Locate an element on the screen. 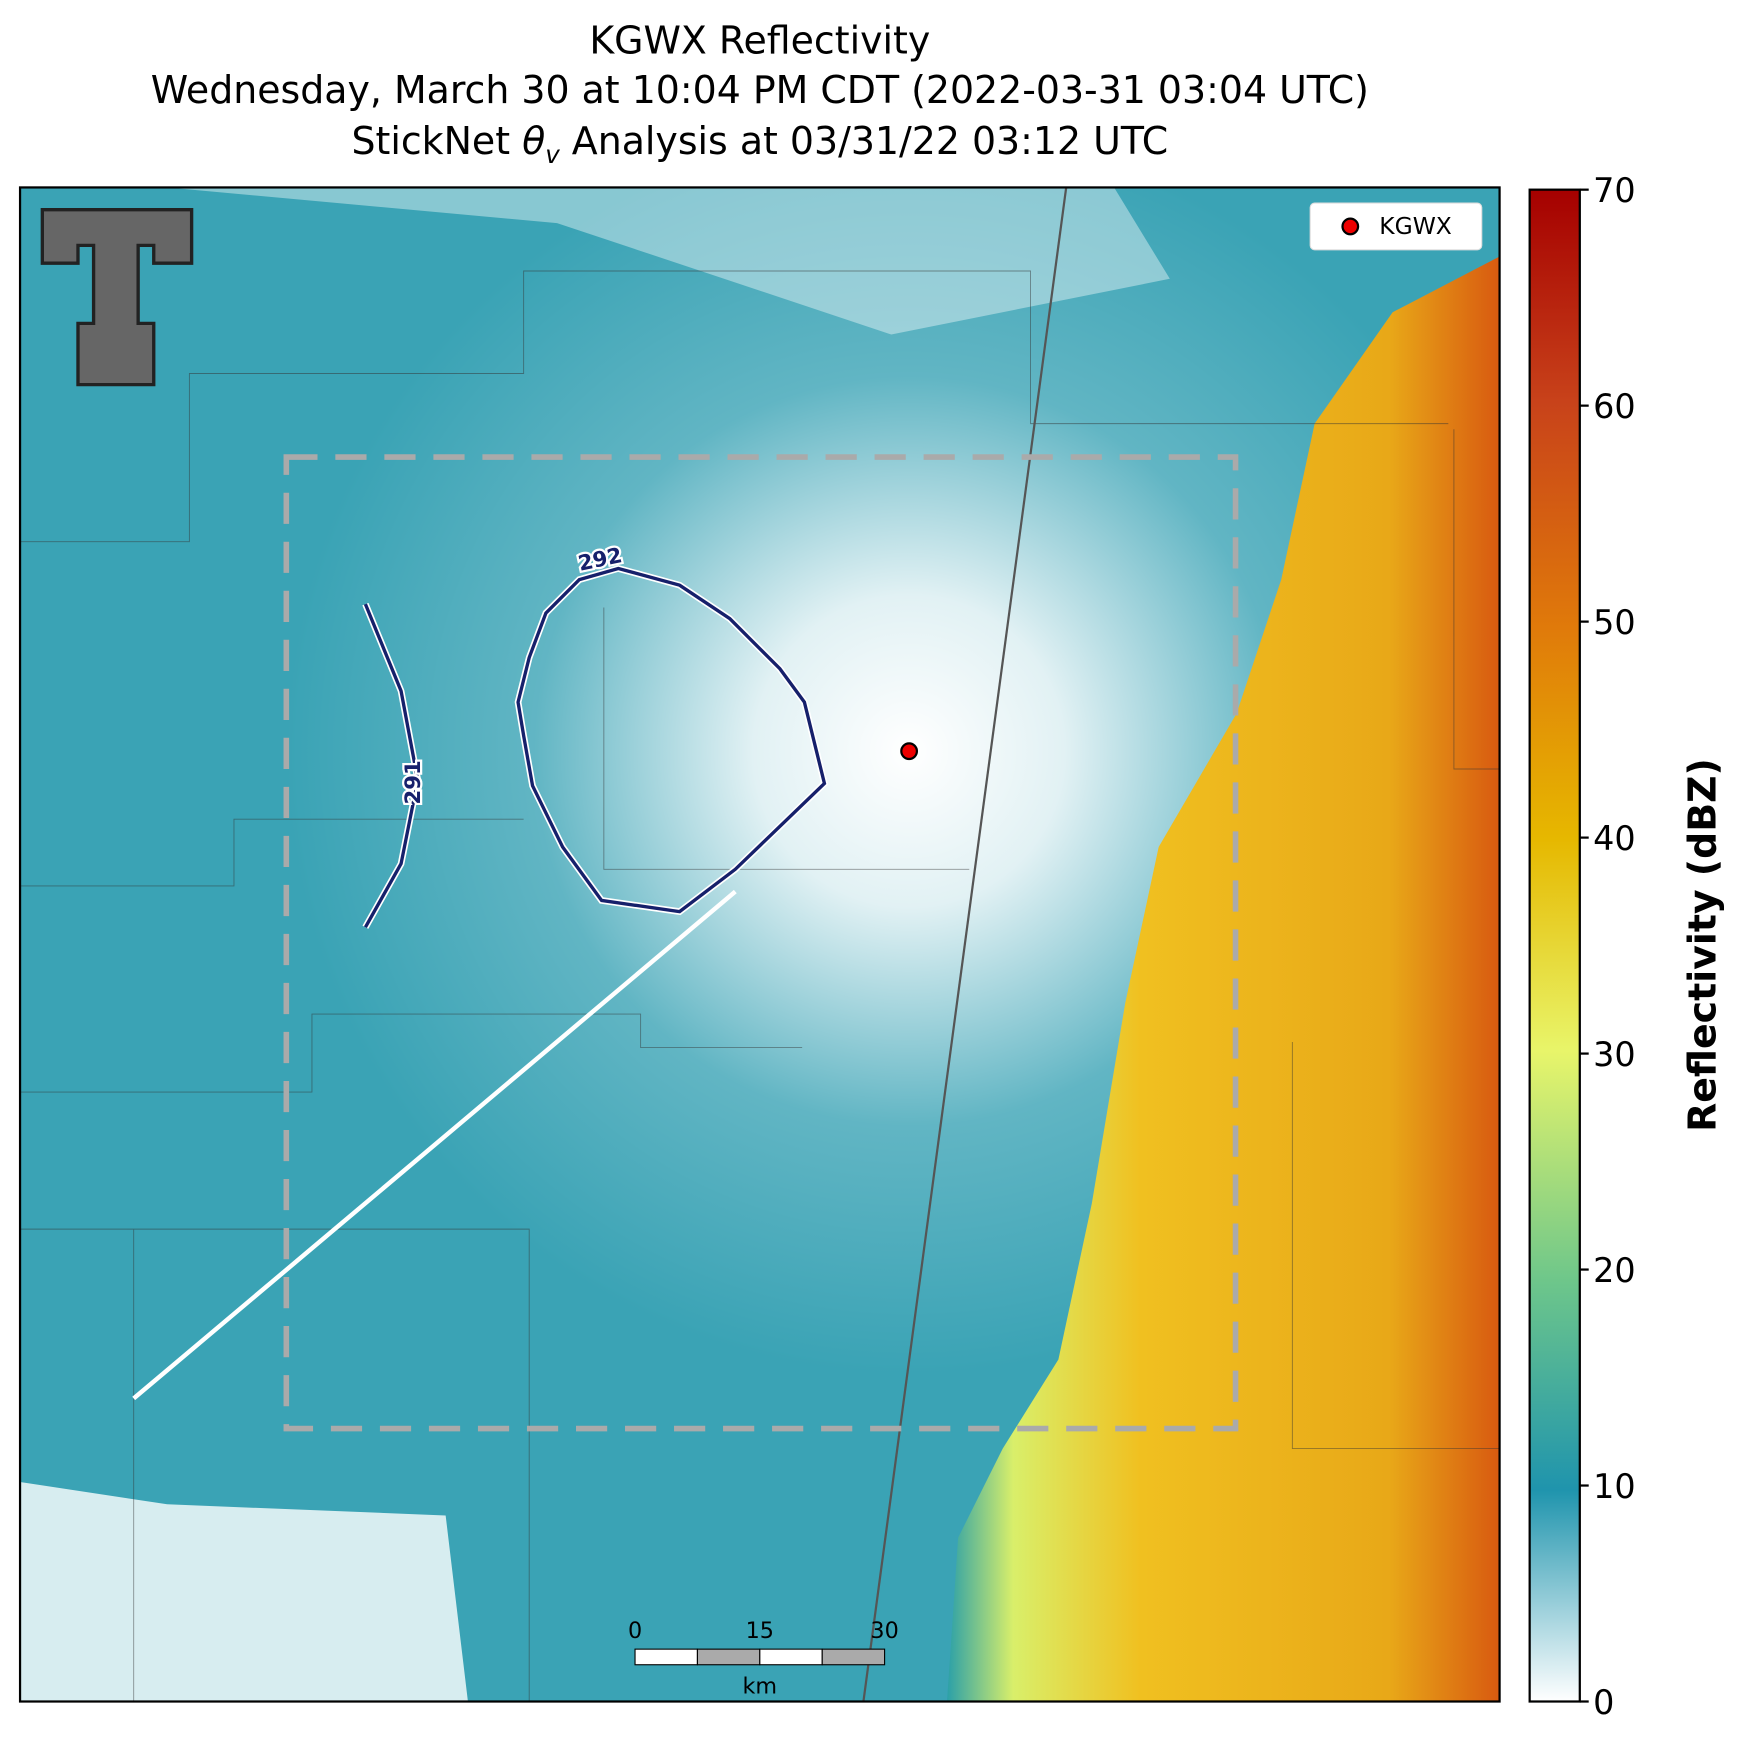 This screenshot has height=1743, width=1738. colorbar-label: Reflectivity (dBZ) is located at coordinates (1703, 945).